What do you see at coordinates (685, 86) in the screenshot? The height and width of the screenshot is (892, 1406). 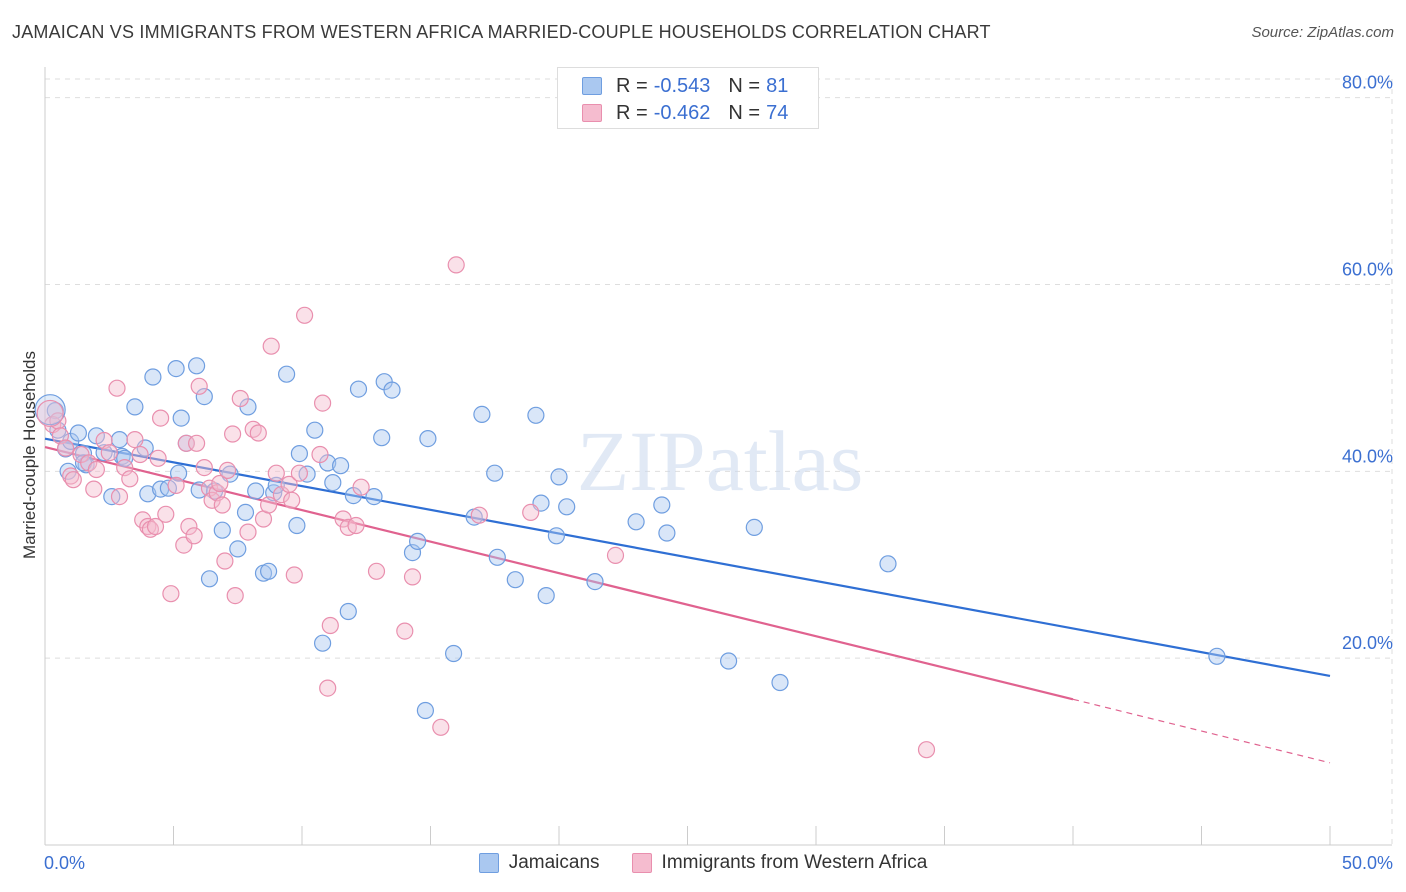 I see `stats-row-jamaicans: R = -0.543 N = 81` at bounding box center [685, 86].